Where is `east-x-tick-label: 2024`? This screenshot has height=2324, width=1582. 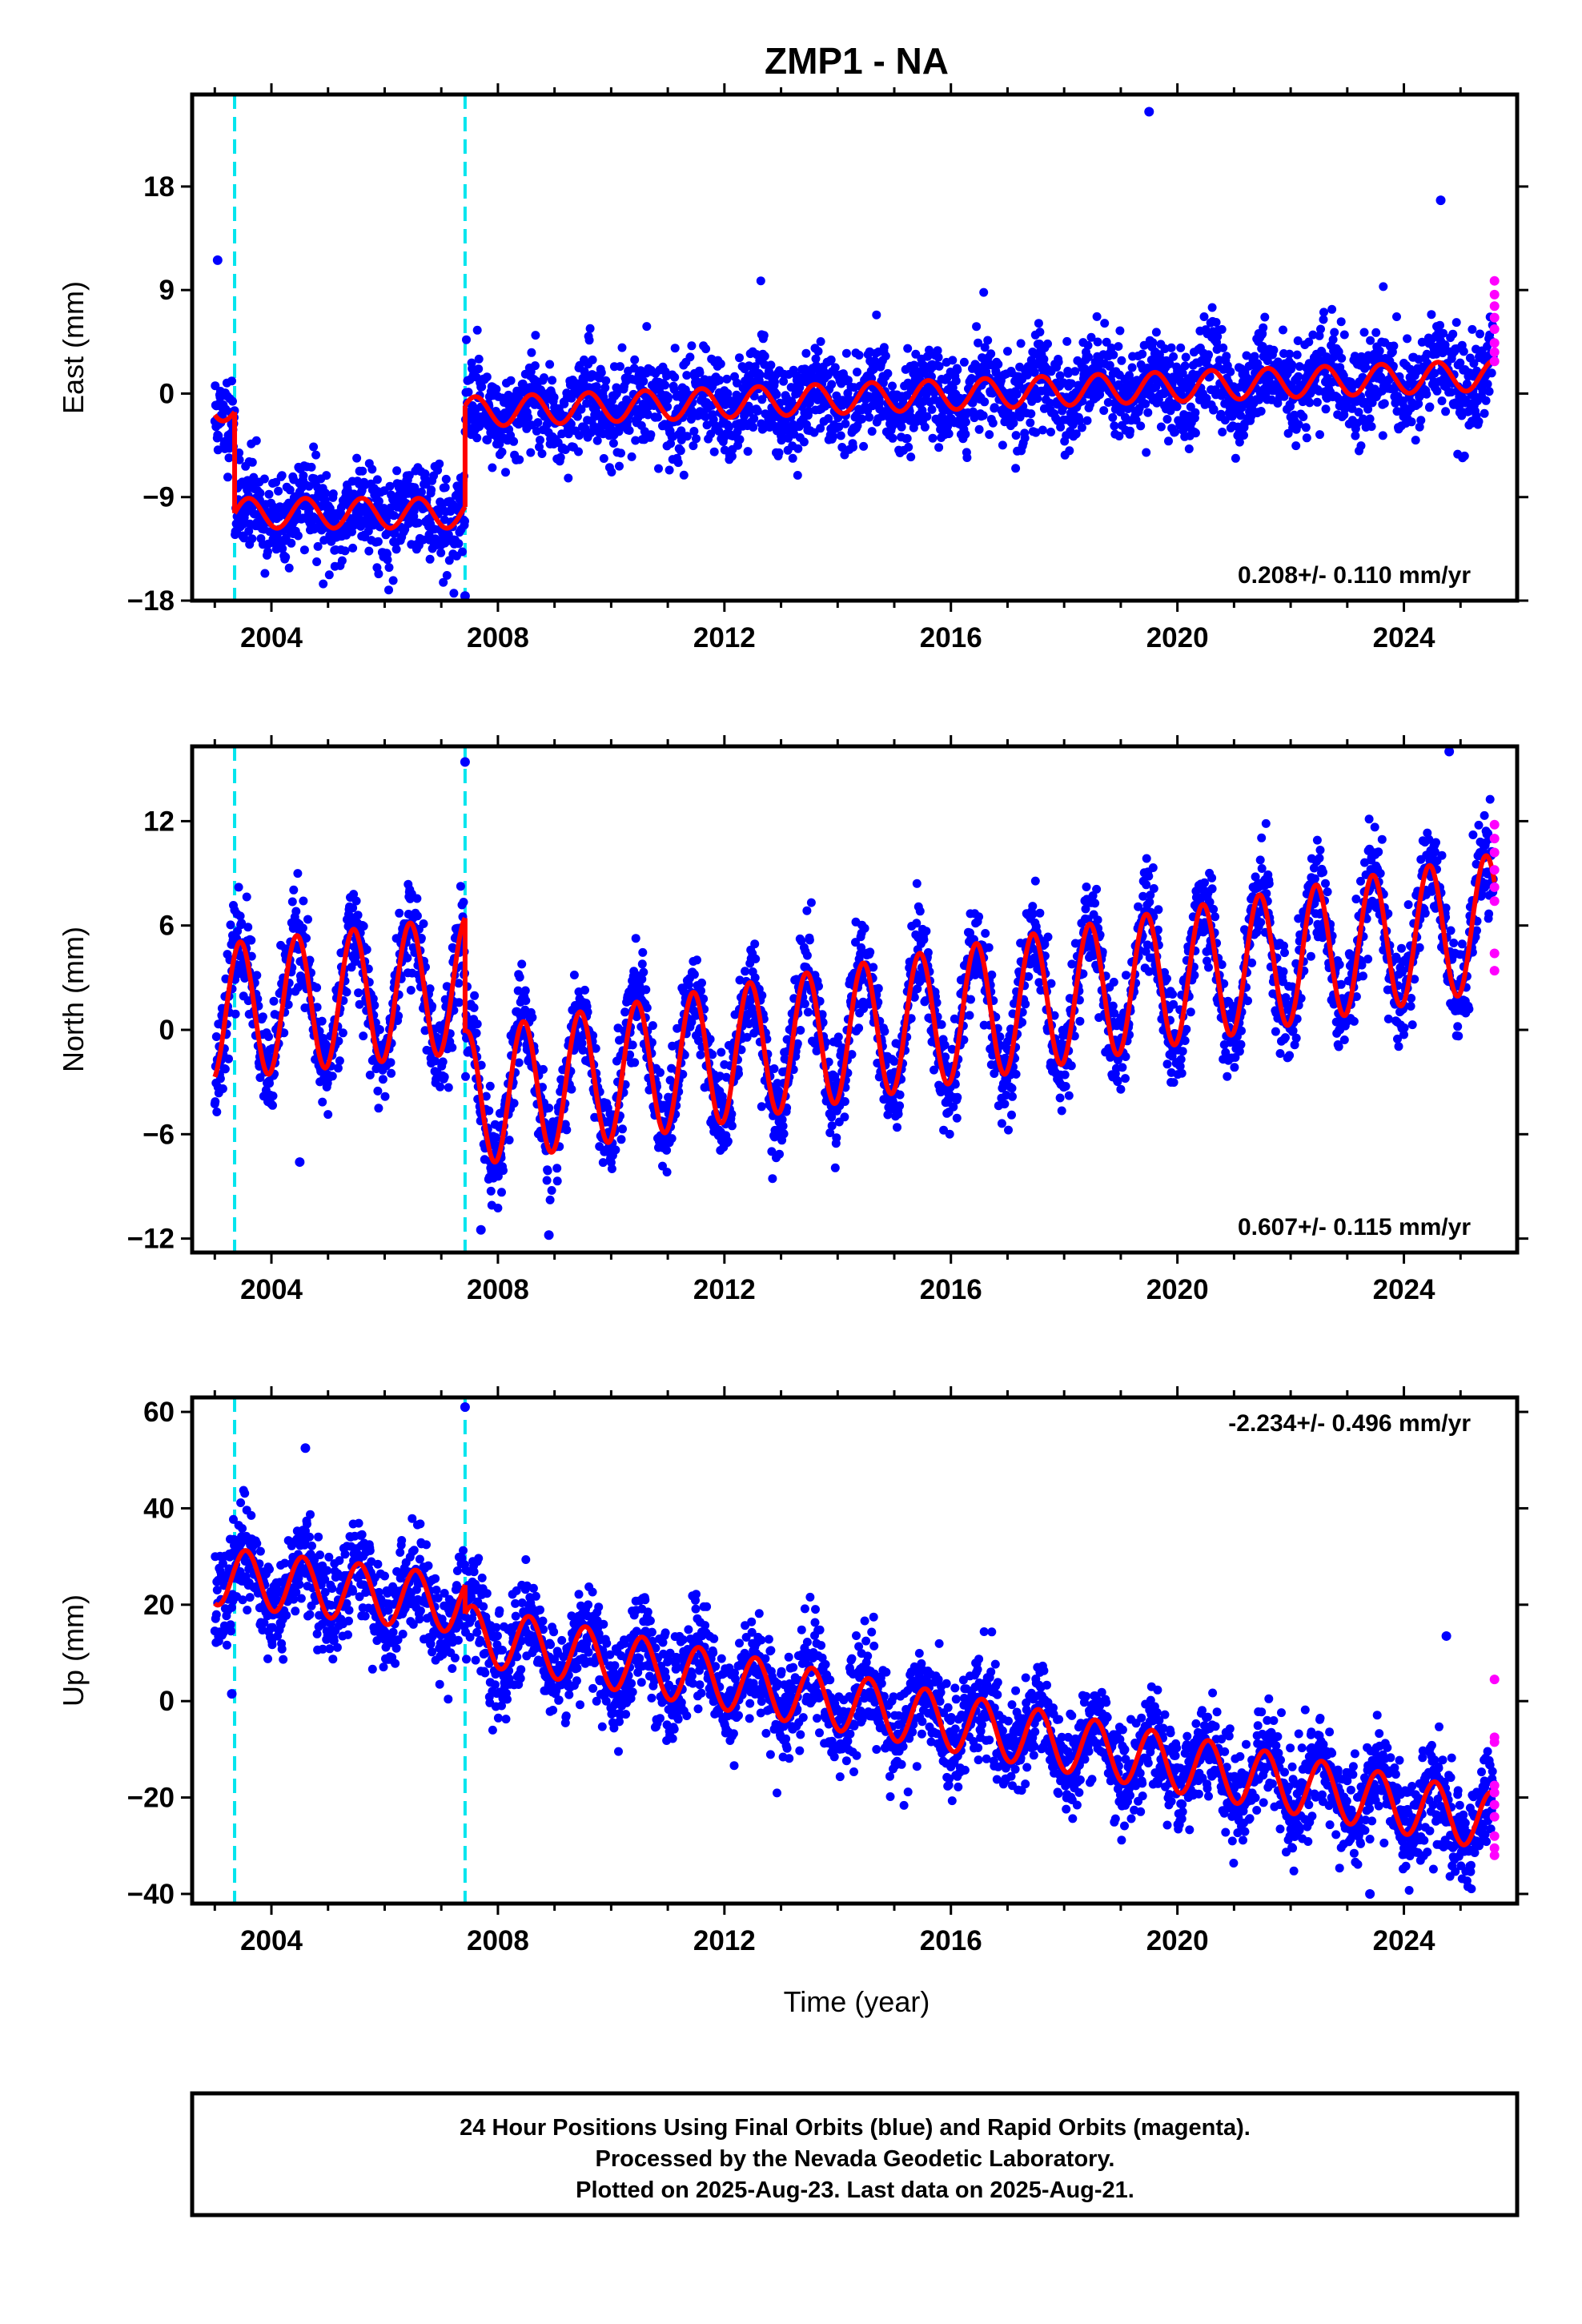
east-x-tick-label: 2024 is located at coordinates (1404, 637).